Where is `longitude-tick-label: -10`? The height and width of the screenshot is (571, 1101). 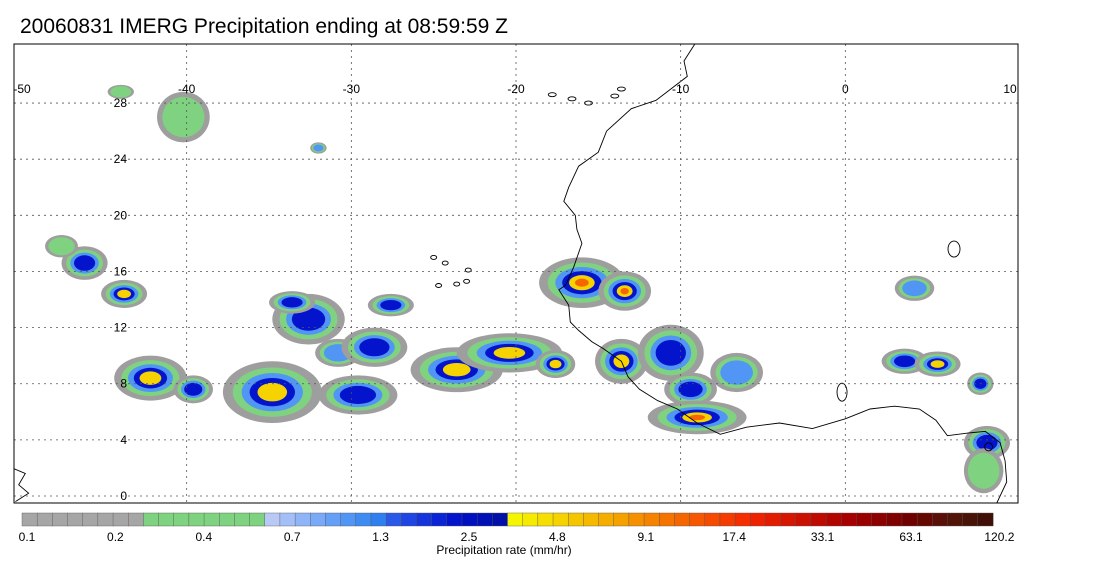
longitude-tick-label: -10 is located at coordinates (681, 89).